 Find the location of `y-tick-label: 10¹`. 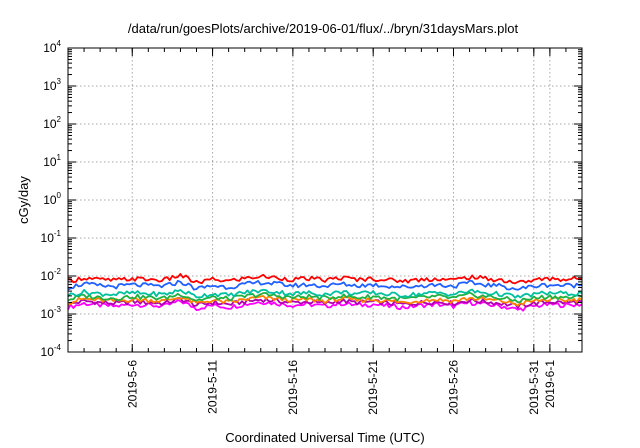

y-tick-label: 10¹ is located at coordinates (52, 161).